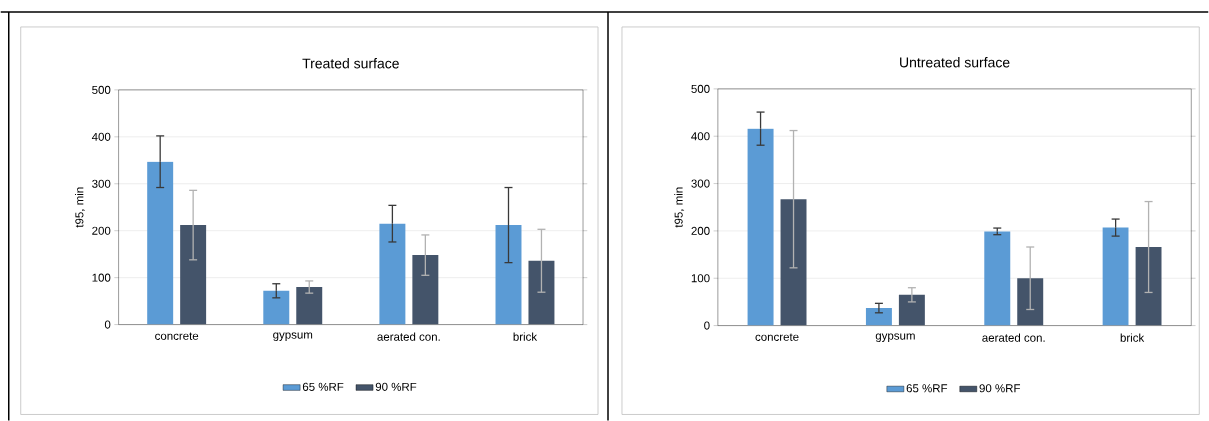  What do you see at coordinates (350, 63) in the screenshot?
I see `chart-title: Treated surface` at bounding box center [350, 63].